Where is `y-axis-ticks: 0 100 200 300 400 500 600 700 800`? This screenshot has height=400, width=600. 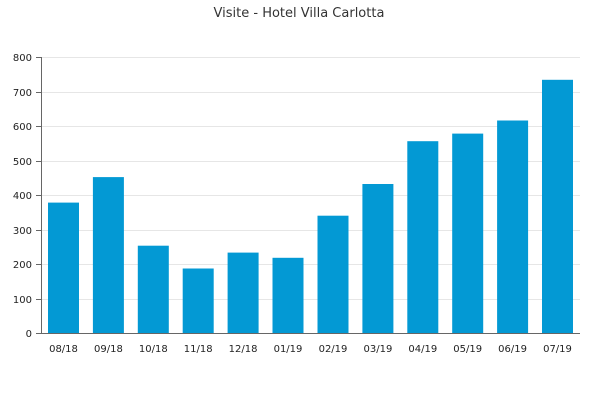
y-axis-ticks: 0 100 200 300 400 500 600 700 800 is located at coordinates (27, 196).